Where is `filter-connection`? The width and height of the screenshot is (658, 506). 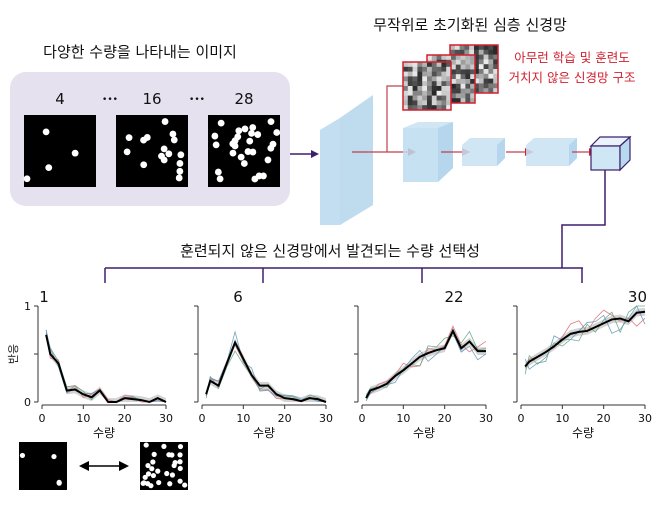
filter-connection is located at coordinates (394, 118).